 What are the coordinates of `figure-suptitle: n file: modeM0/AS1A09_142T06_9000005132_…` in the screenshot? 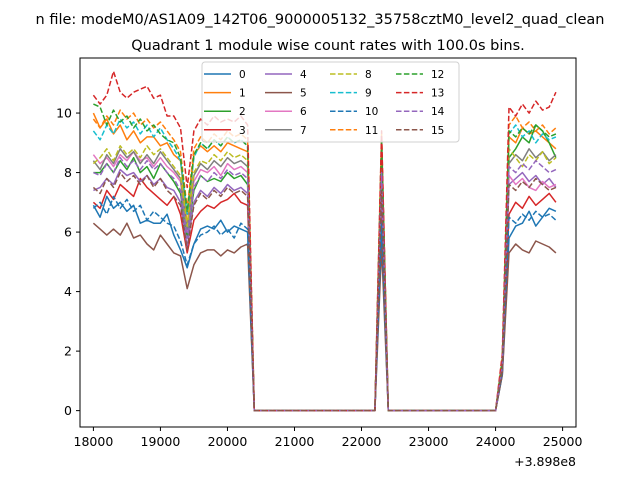 It's located at (320, 20).